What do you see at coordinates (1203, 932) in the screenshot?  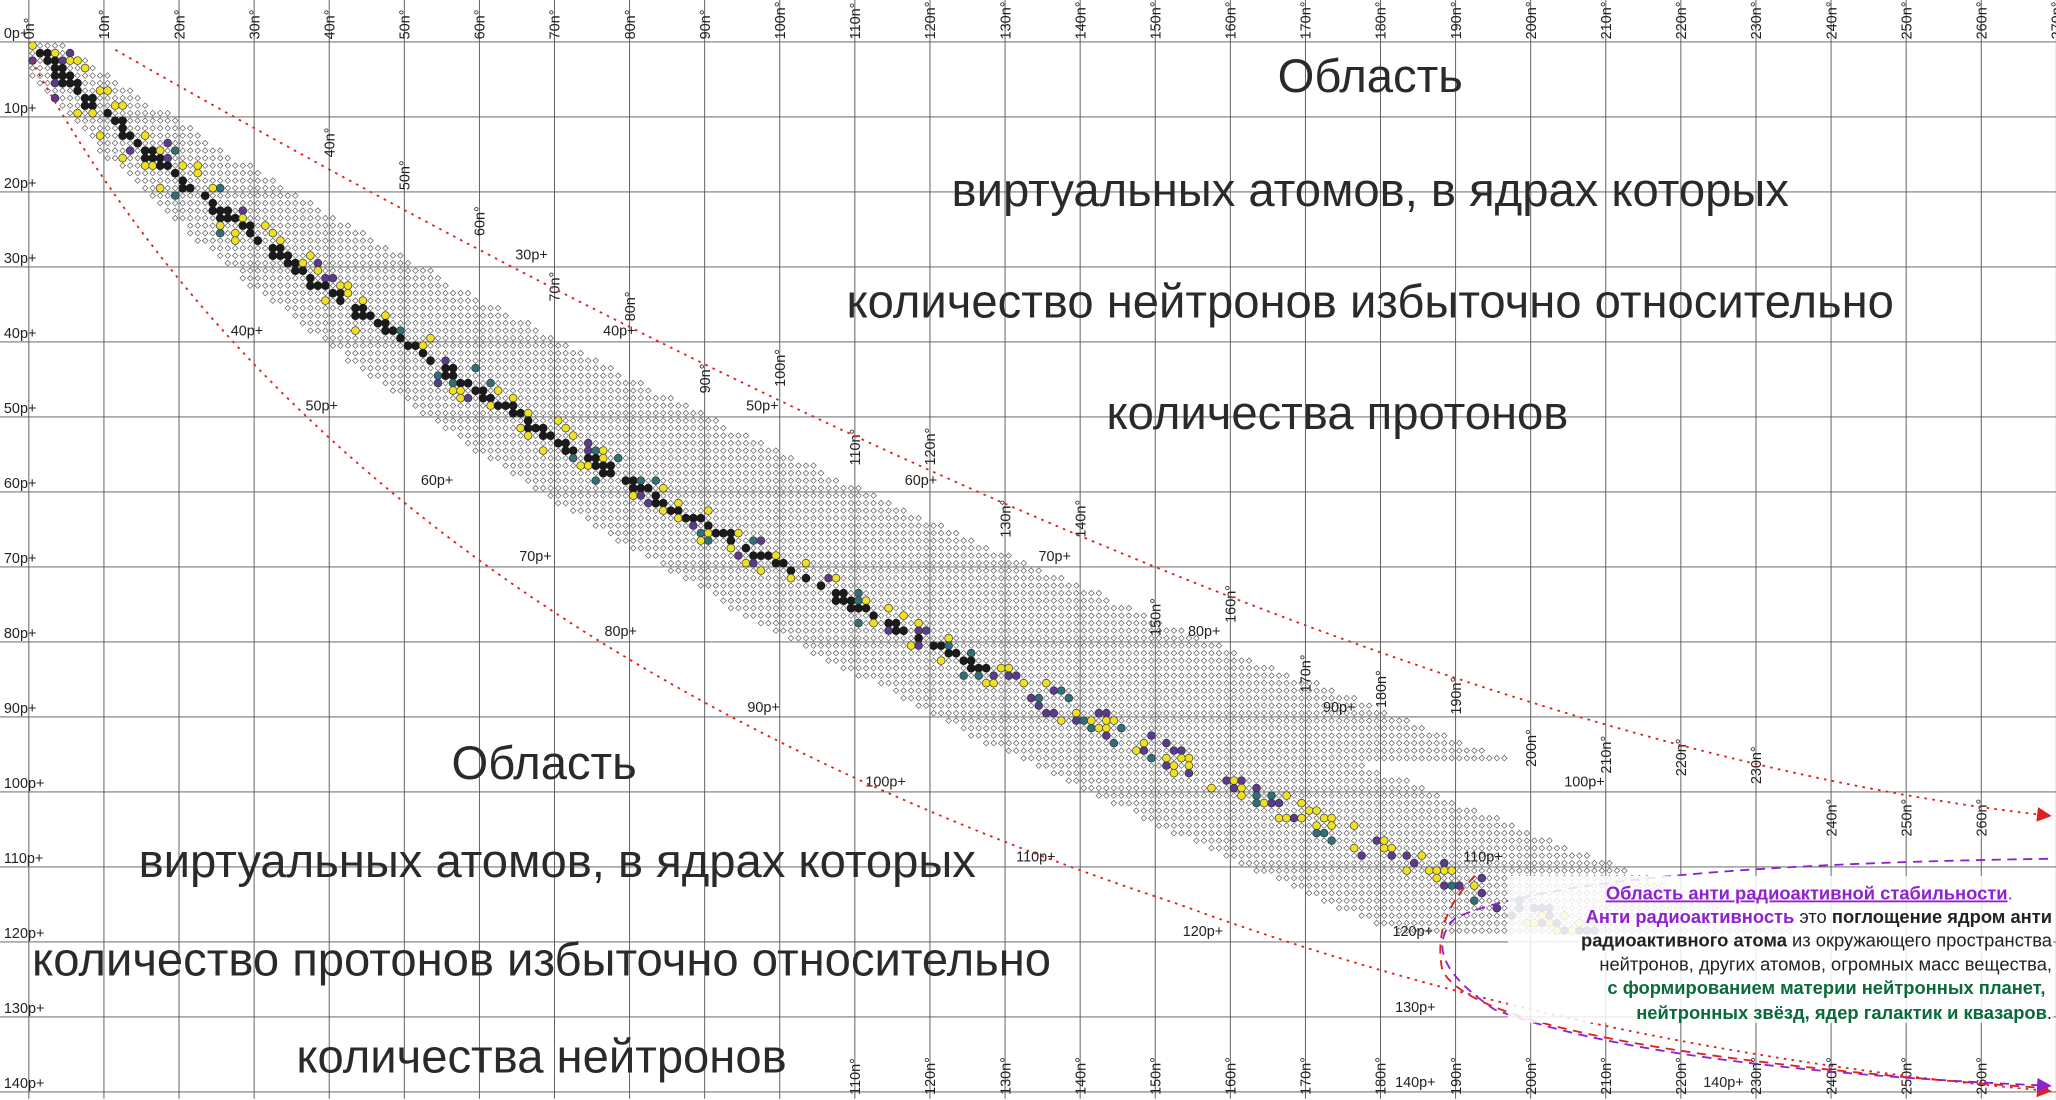 I see `proton-label: 120p+` at bounding box center [1203, 932].